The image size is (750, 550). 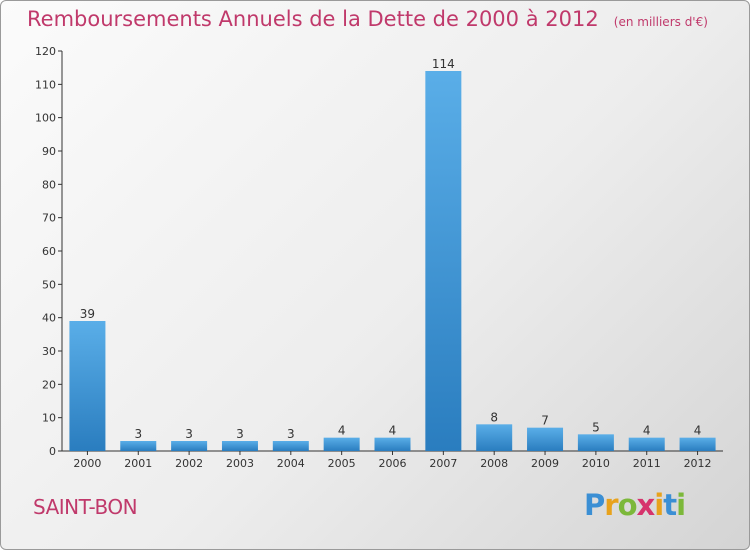 I want to click on bar-2003, so click(x=239, y=446).